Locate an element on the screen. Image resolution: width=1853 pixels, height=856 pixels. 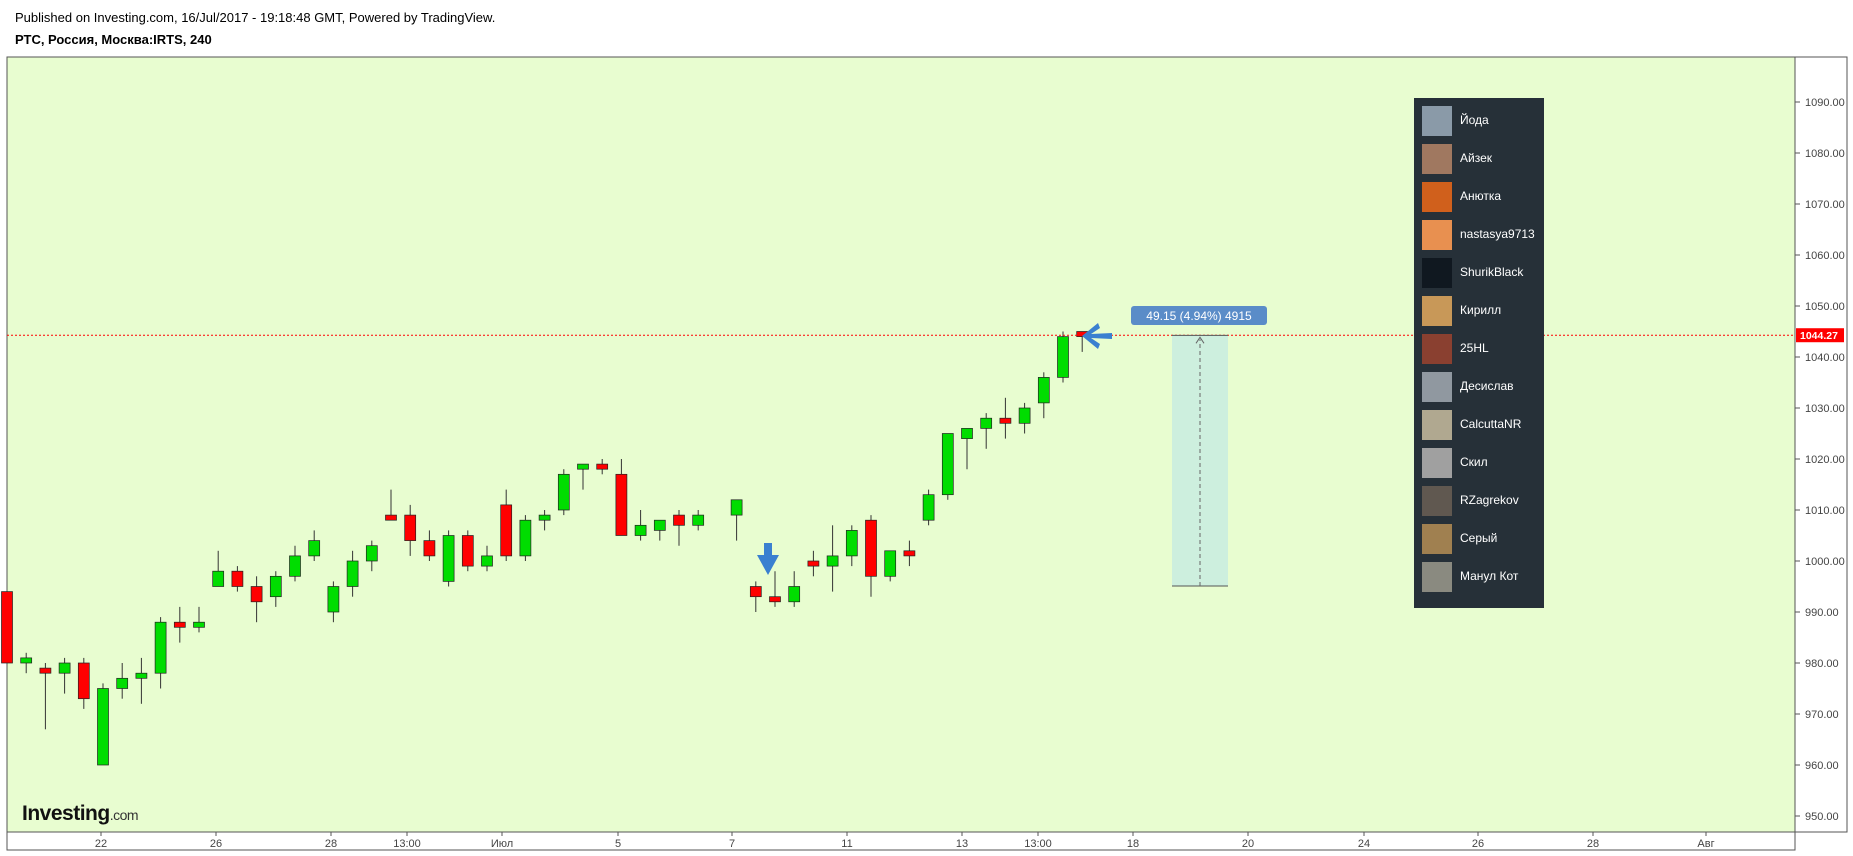
user-name: nastasya9713 is located at coordinates (1497, 234).